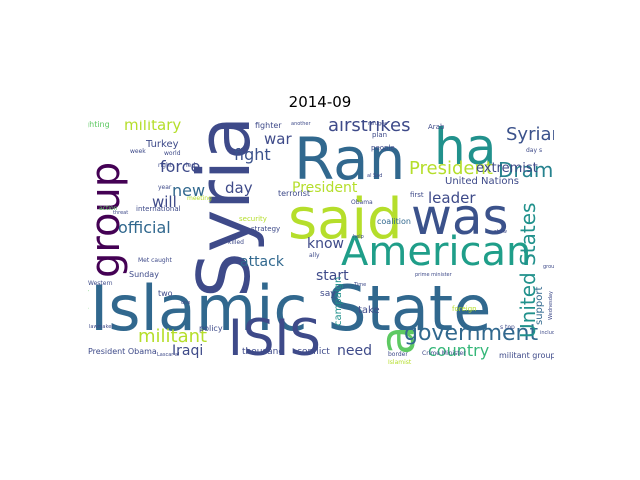 This screenshot has height=480, width=640. What do you see at coordinates (482, 181) in the screenshot?
I see `cloud-word-united-nations: United Nations` at bounding box center [482, 181].